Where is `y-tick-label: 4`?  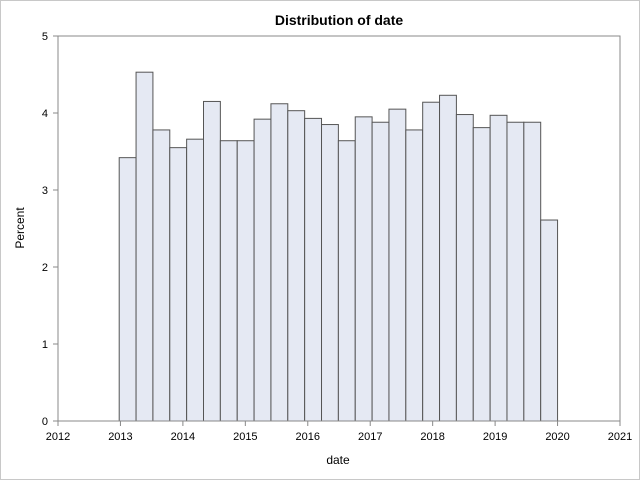 y-tick-label: 4 is located at coordinates (45, 114).